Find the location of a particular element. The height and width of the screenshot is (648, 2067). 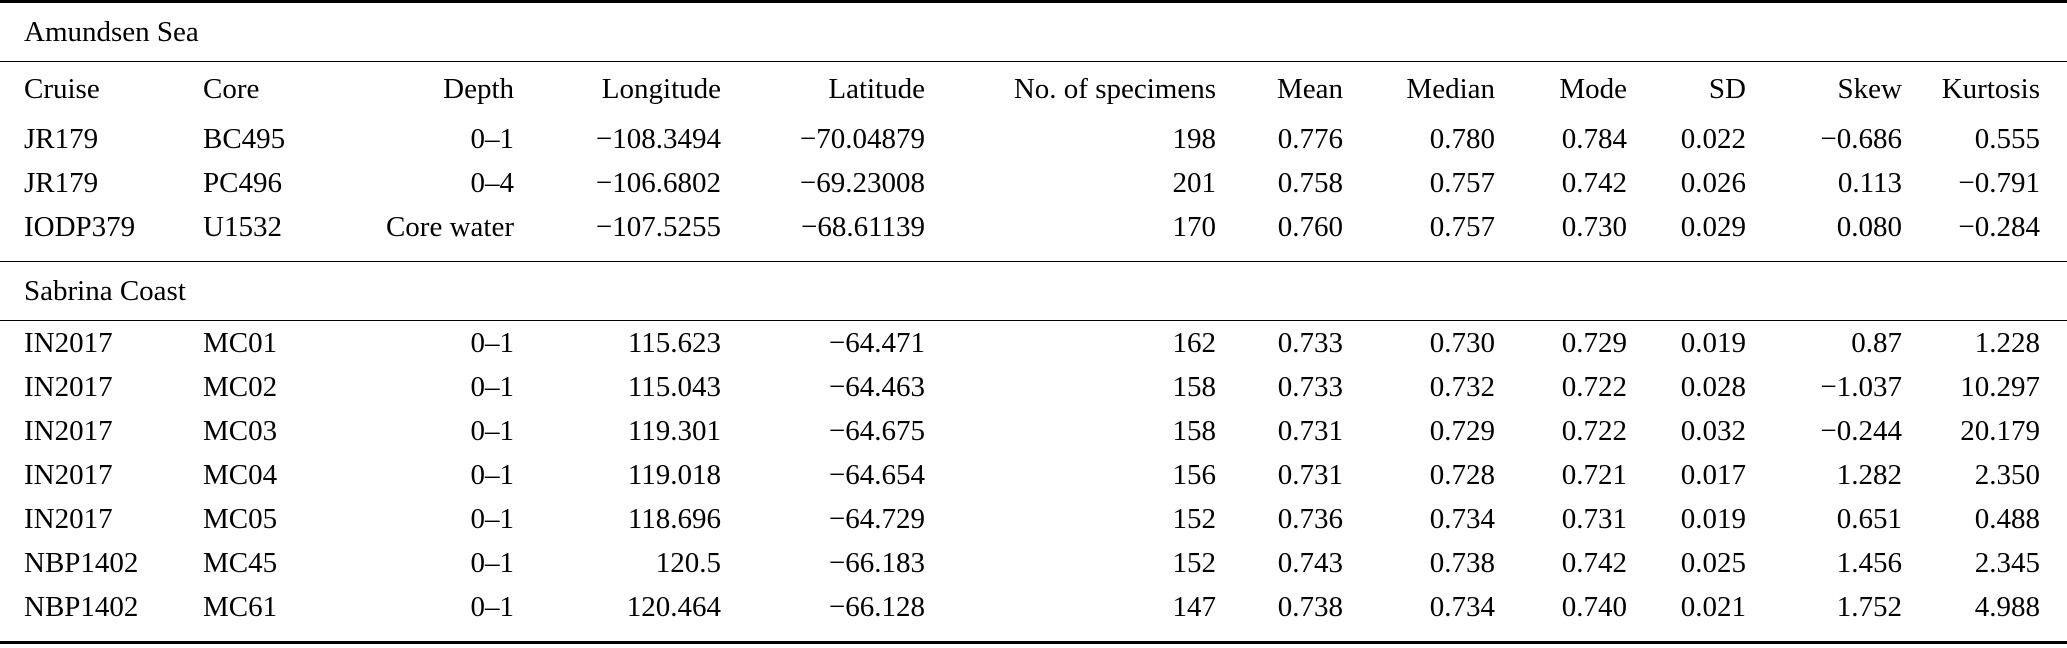

cell-kurtosis: 20.179 is located at coordinates (2000, 430).